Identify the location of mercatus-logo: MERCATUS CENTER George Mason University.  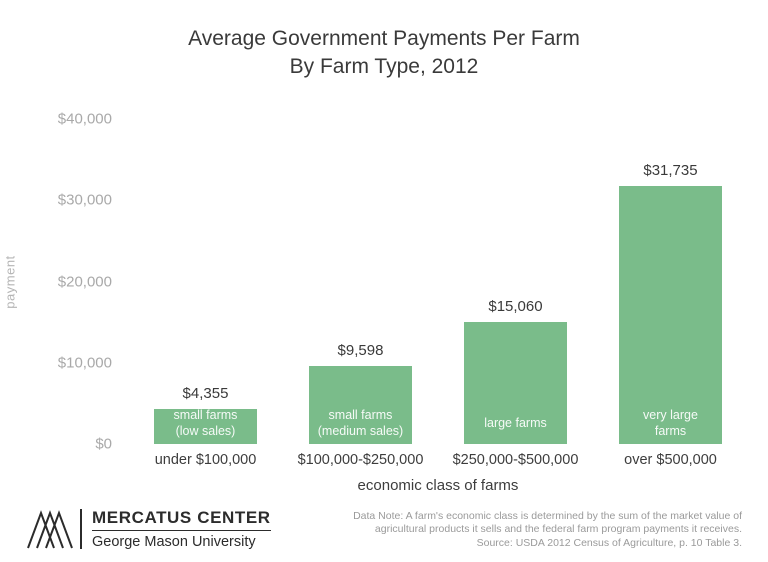
(148, 529).